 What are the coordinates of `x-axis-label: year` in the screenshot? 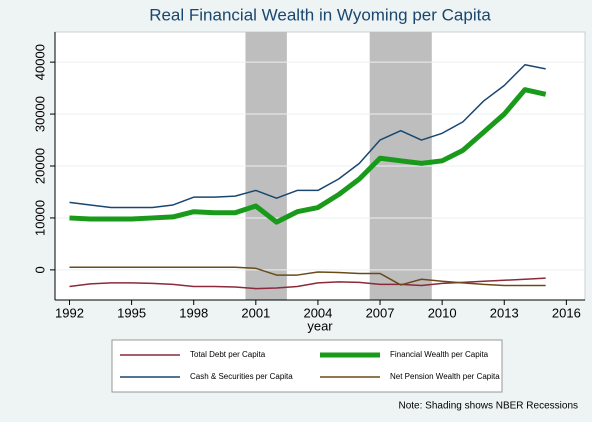 It's located at (320, 325).